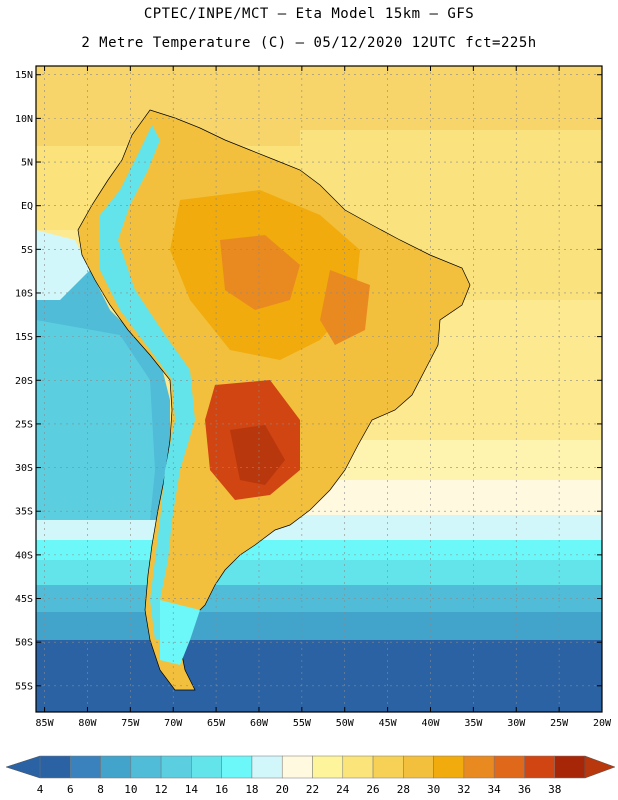  What do you see at coordinates (24, 643) in the screenshot?
I see `lat-label: 50S` at bounding box center [24, 643].